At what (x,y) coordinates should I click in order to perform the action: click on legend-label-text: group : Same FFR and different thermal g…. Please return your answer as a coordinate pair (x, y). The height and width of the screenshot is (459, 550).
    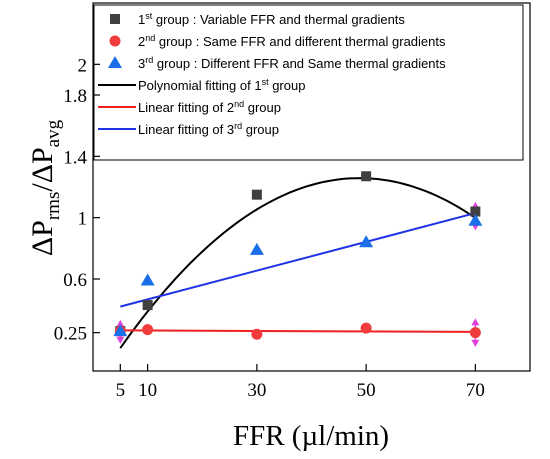
    Looking at the image, I should click on (300, 41).